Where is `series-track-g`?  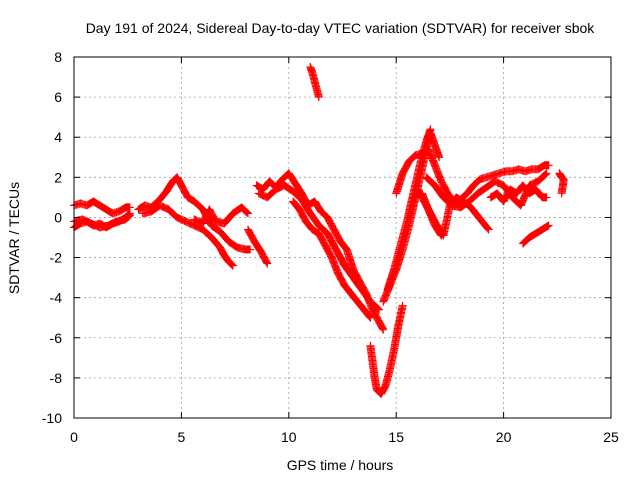 series-track-g is located at coordinates (258, 246).